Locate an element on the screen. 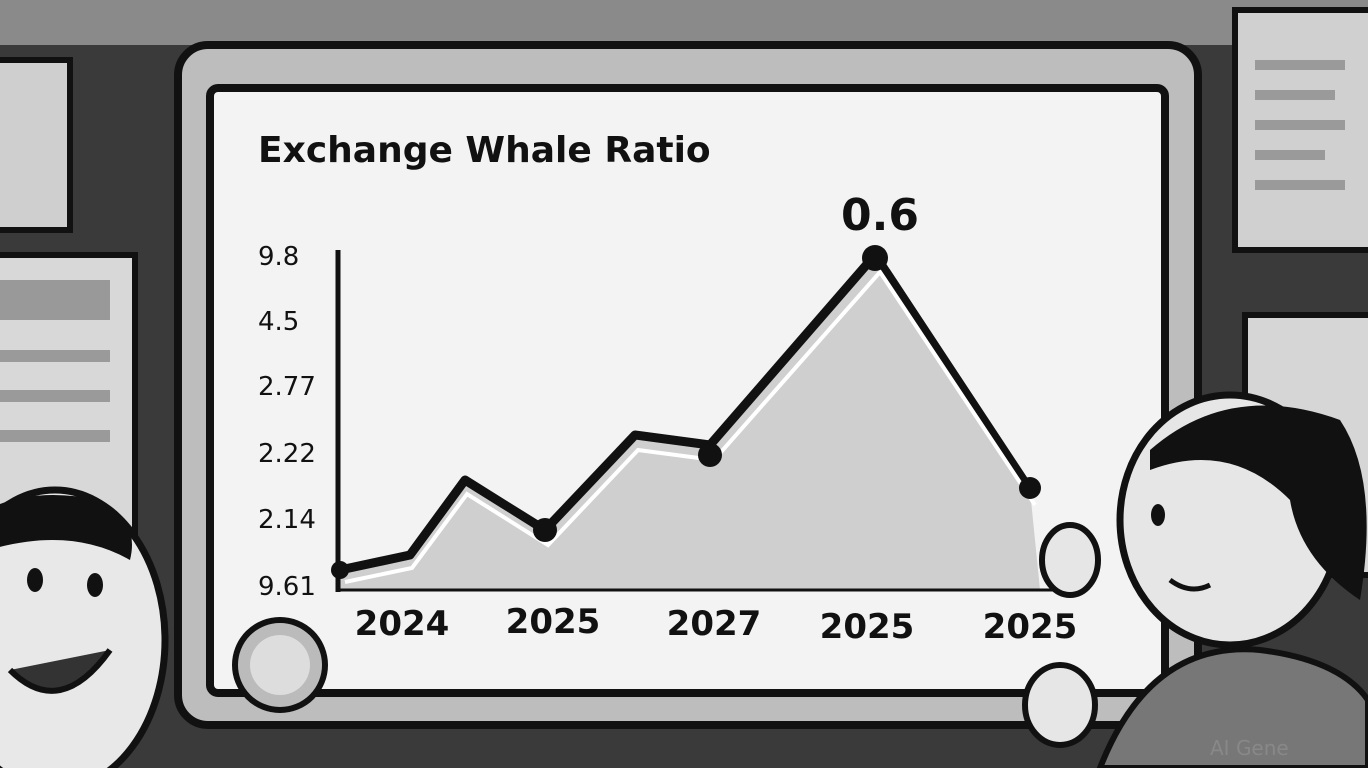 The height and width of the screenshot is (768, 1368). side-panel is located at coordinates (36, 145).